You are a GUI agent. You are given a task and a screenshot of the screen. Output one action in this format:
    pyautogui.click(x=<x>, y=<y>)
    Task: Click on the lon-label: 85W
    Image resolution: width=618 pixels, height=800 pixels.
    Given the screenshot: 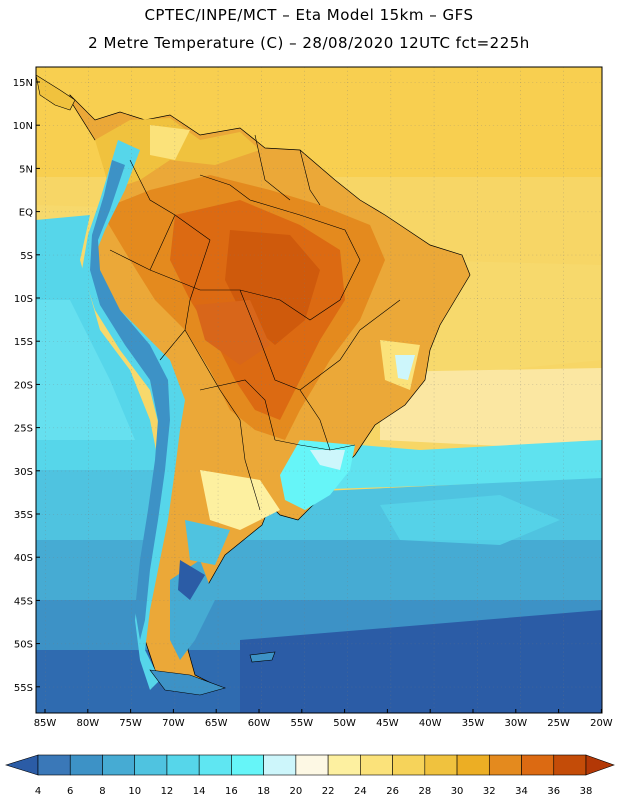 What is the action you would take?
    pyautogui.click(x=45, y=723)
    